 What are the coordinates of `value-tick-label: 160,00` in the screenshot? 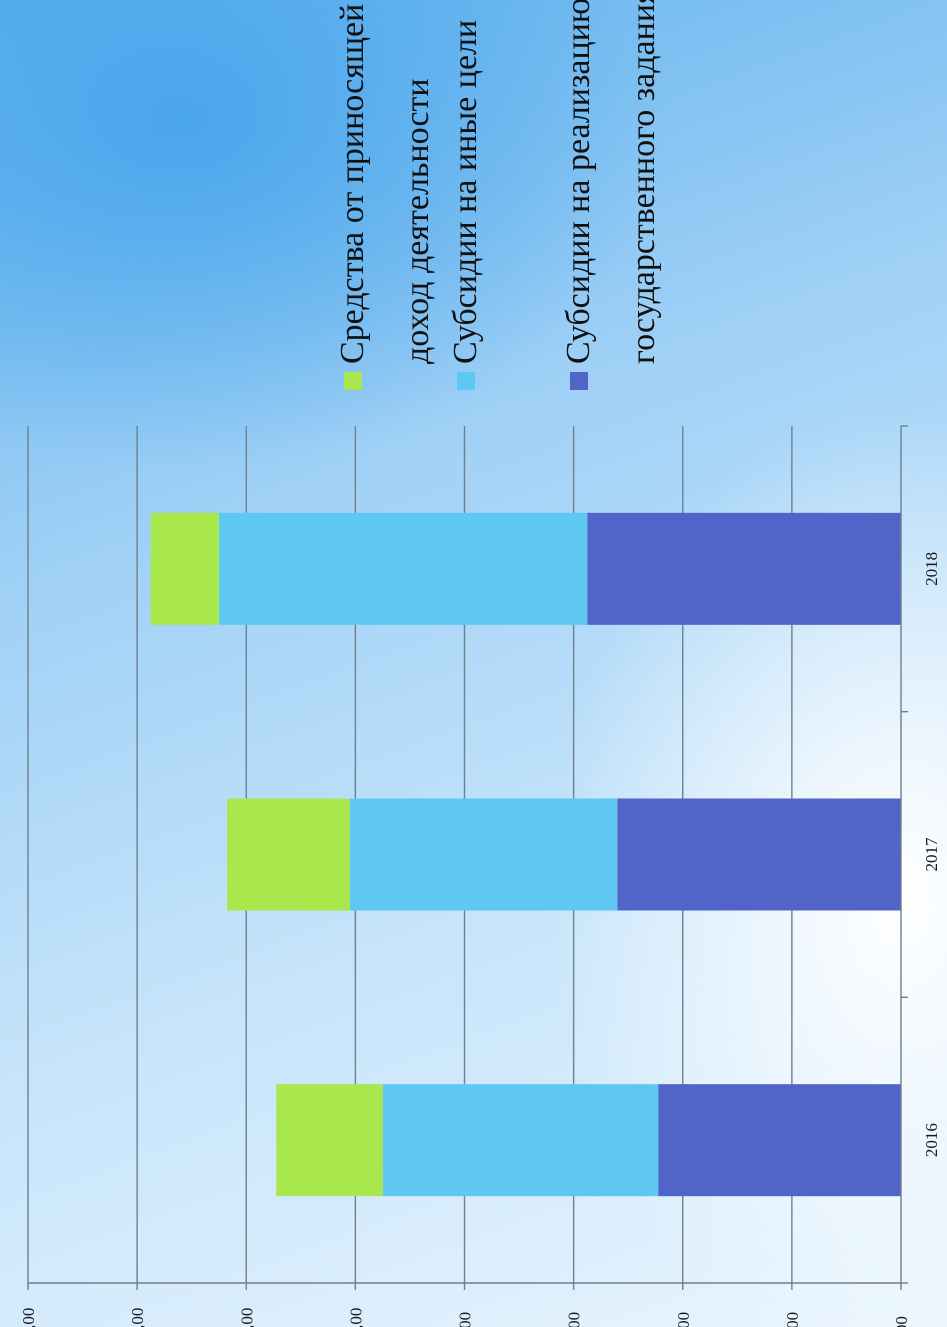 It's located at (28, 1317).